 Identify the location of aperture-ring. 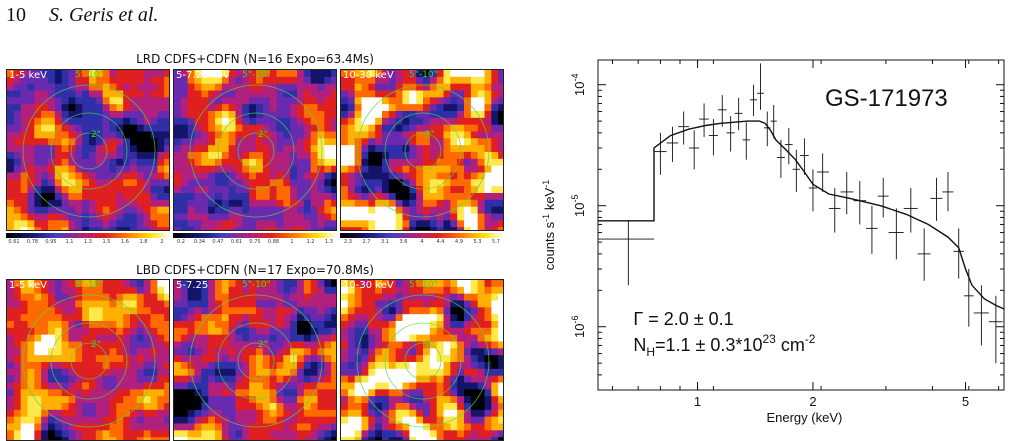
(89, 151).